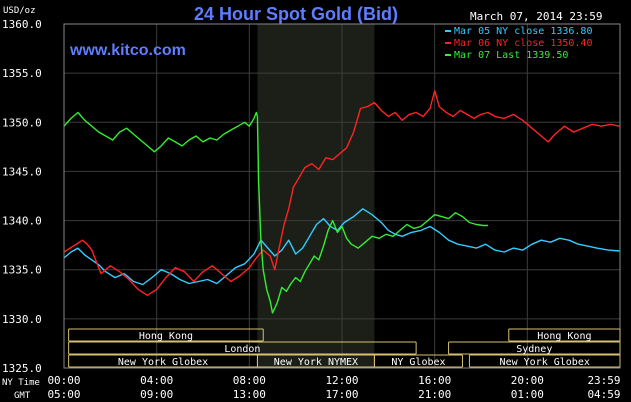 The height and width of the screenshot is (402, 631). What do you see at coordinates (156, 394) in the screenshot?
I see `x-tick-label-gmt: 09:00` at bounding box center [156, 394].